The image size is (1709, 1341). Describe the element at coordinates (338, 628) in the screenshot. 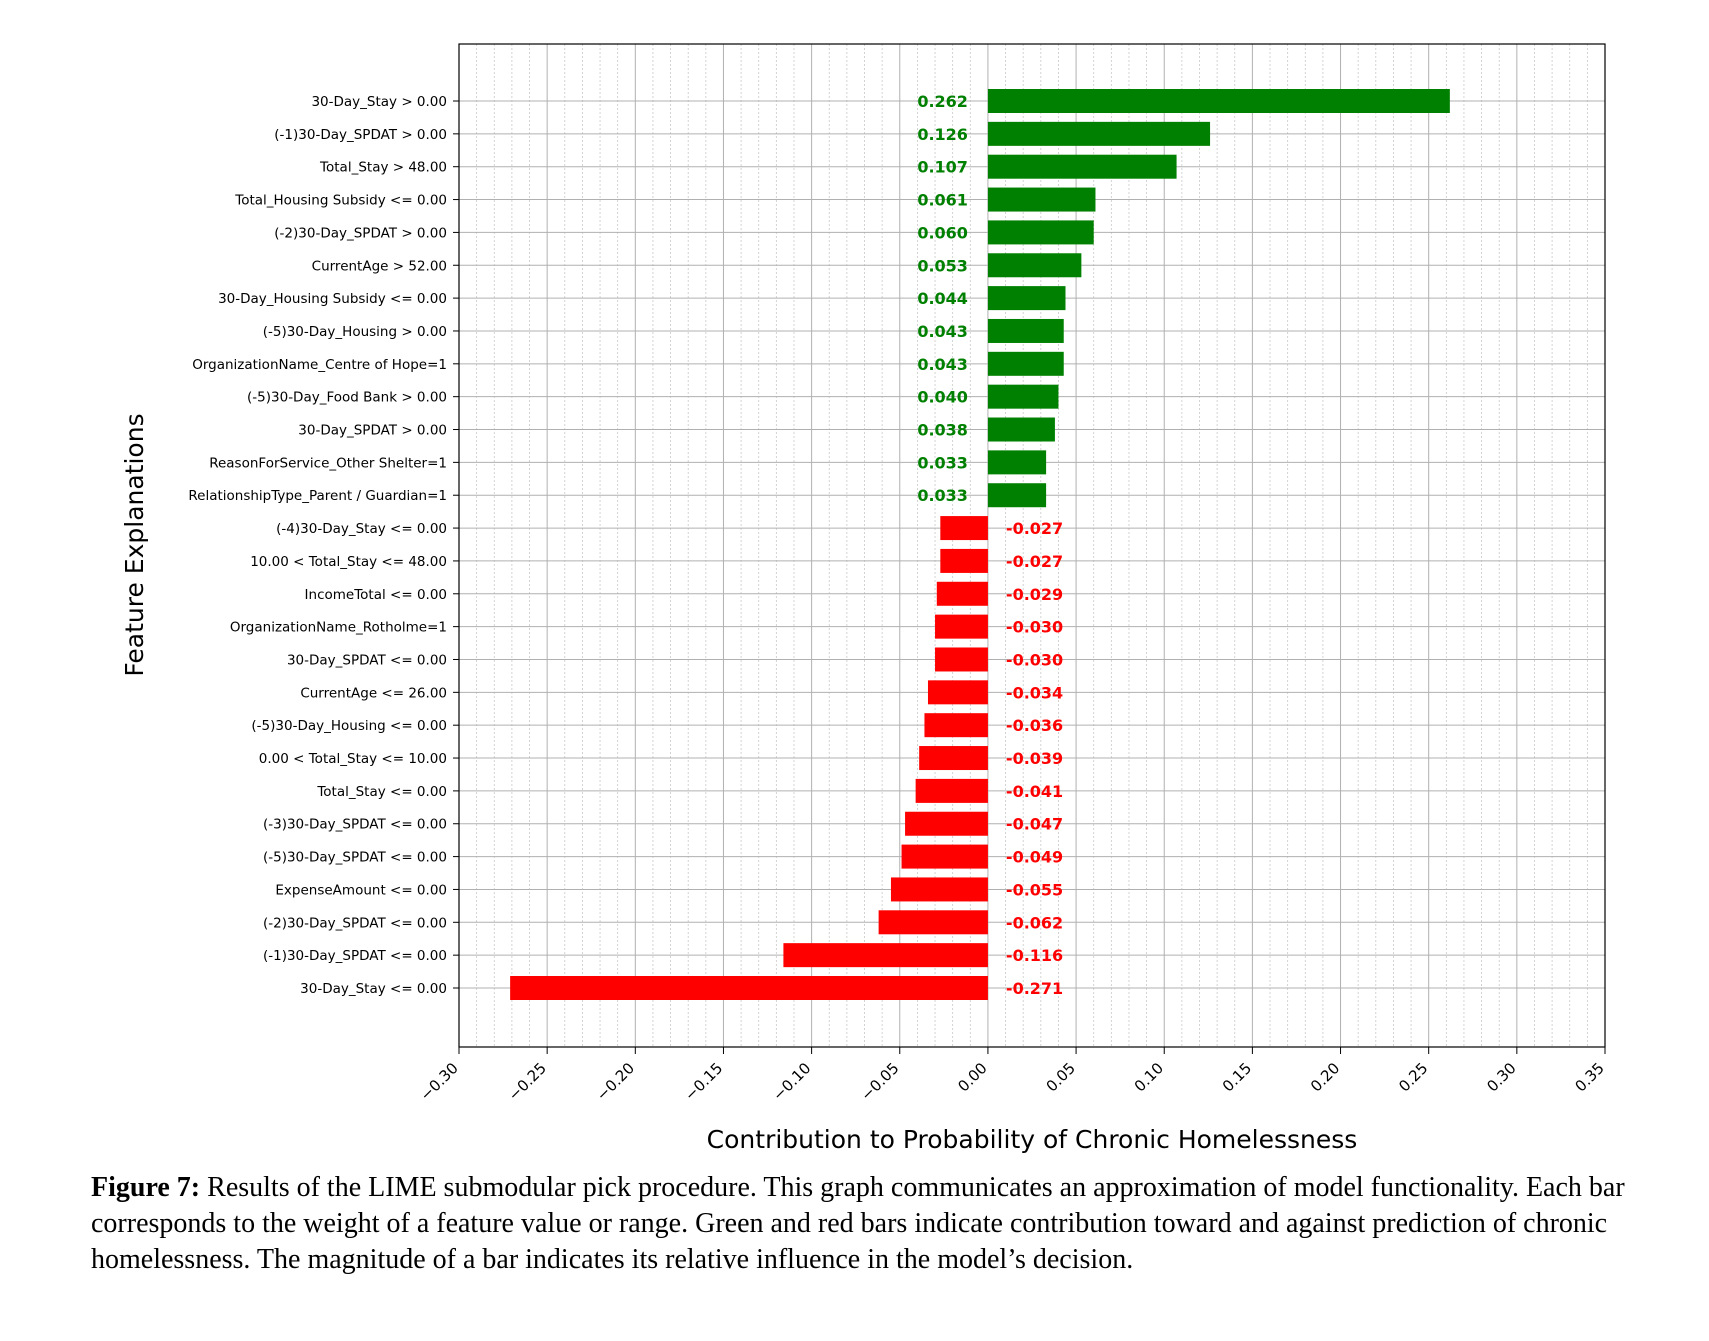

I see `feature-label: OrganizationName_Rotholme=1` at that location.